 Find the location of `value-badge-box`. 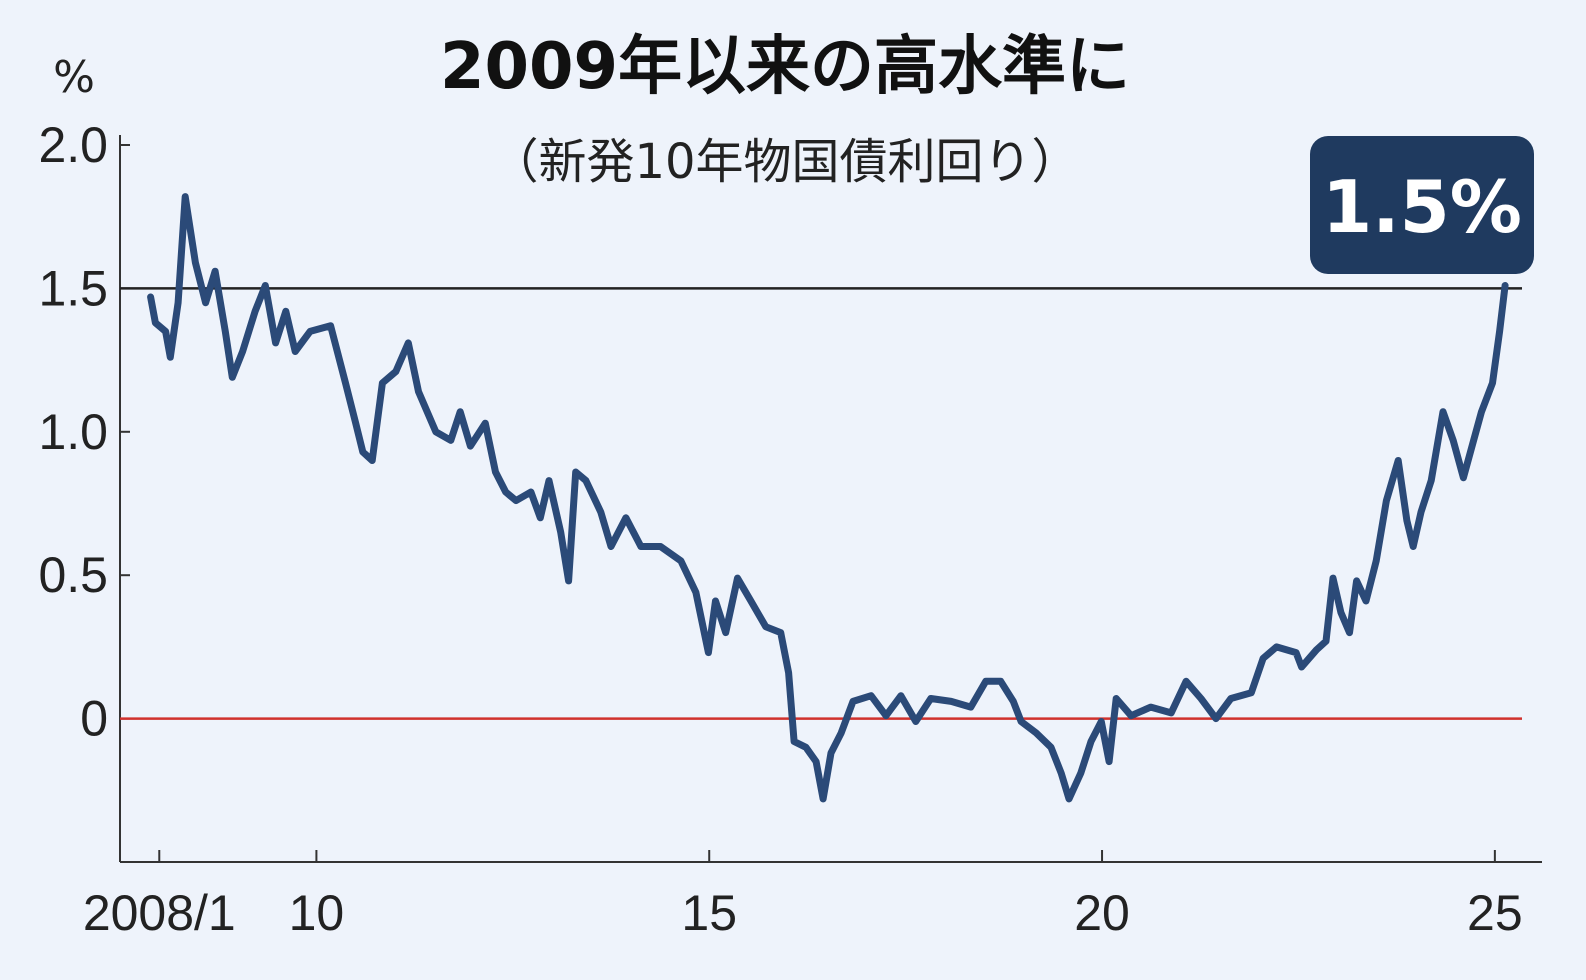

value-badge-box is located at coordinates (1422, 205).